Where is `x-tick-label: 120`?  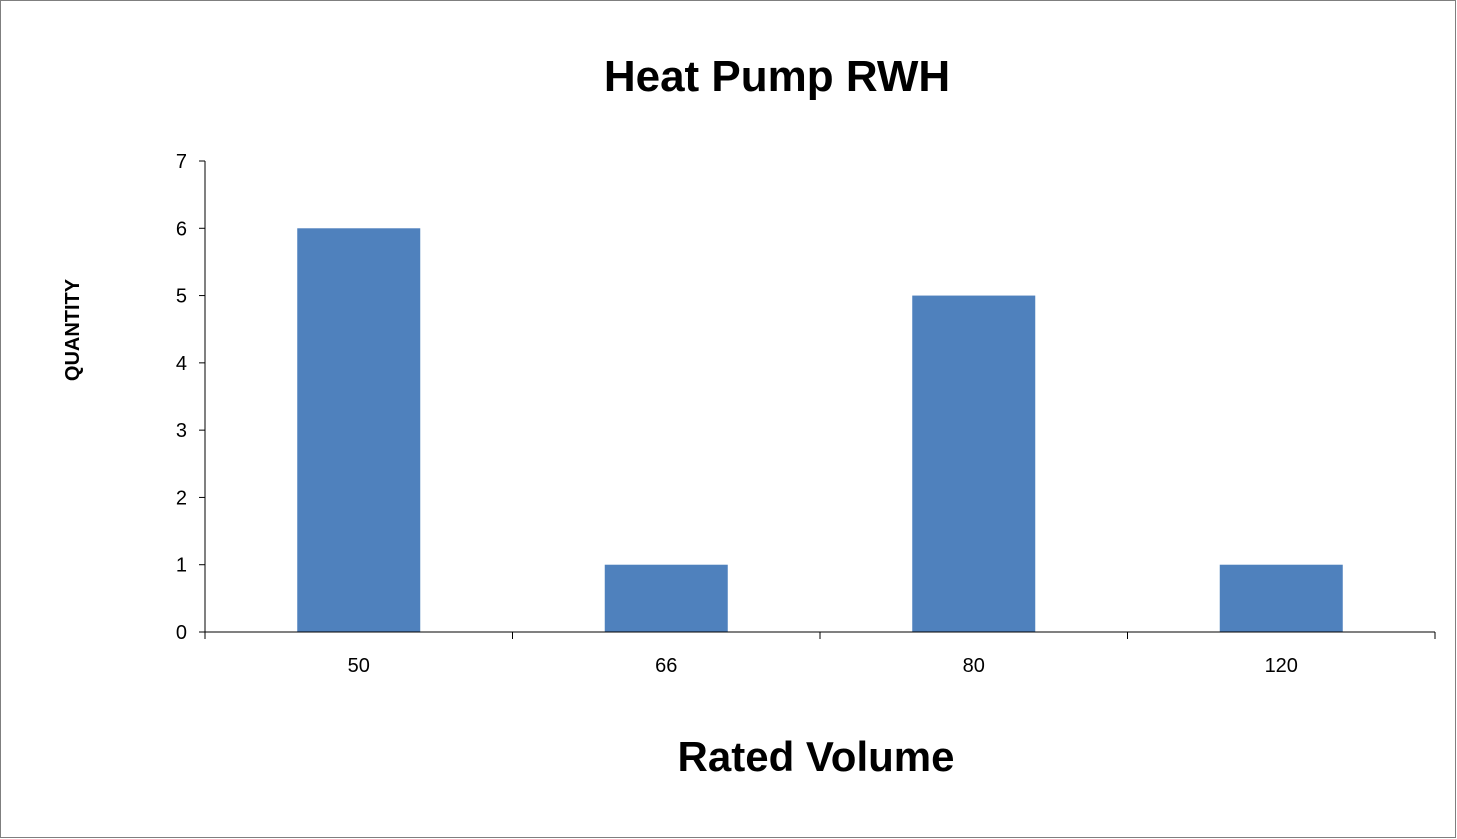 x-tick-label: 120 is located at coordinates (1281, 666).